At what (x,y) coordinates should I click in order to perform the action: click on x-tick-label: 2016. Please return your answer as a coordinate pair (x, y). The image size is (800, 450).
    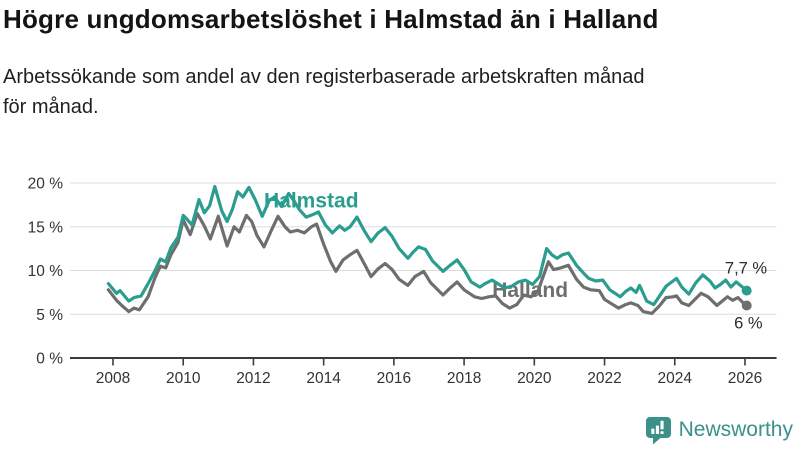
    Looking at the image, I should click on (394, 378).